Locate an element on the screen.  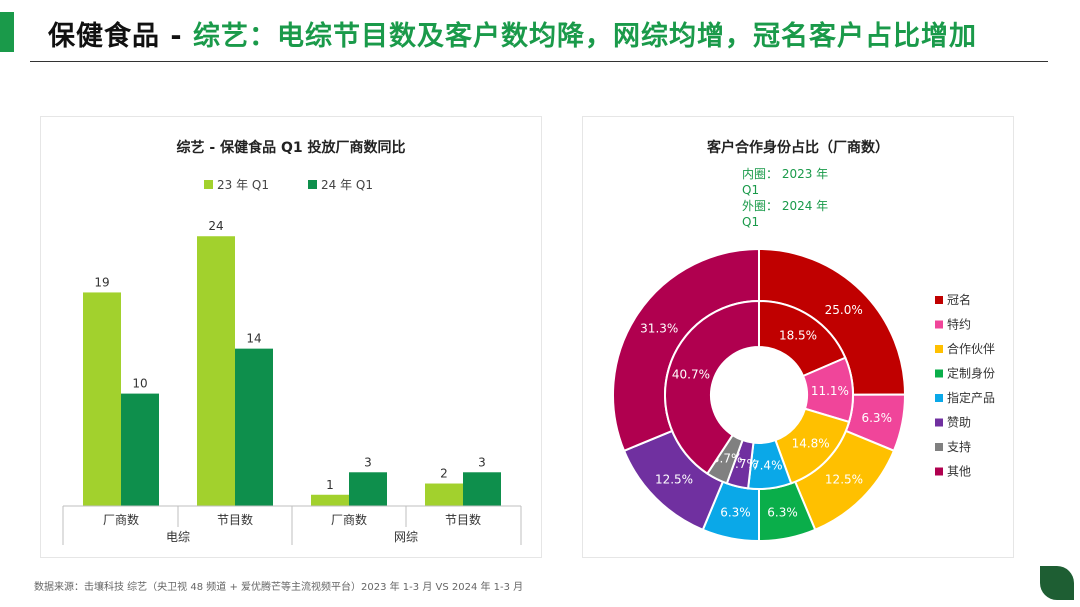
group-label-0: 电综 is located at coordinates (178, 537).